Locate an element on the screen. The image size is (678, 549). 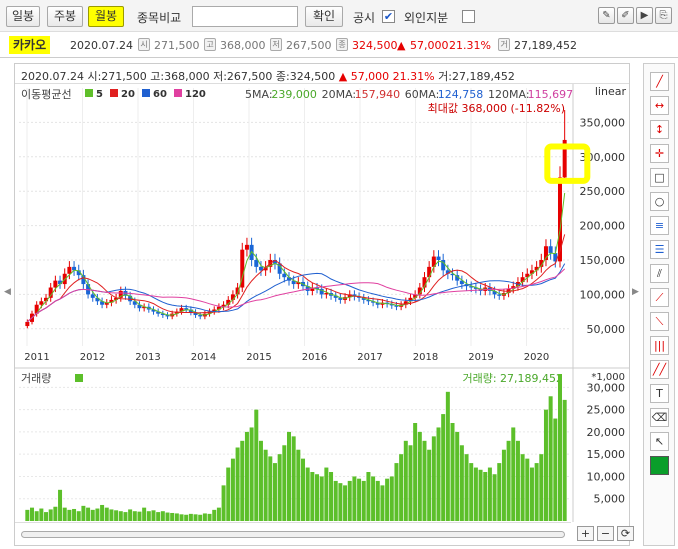
volume-tick-label: 10,000 is located at coordinates (606, 476).